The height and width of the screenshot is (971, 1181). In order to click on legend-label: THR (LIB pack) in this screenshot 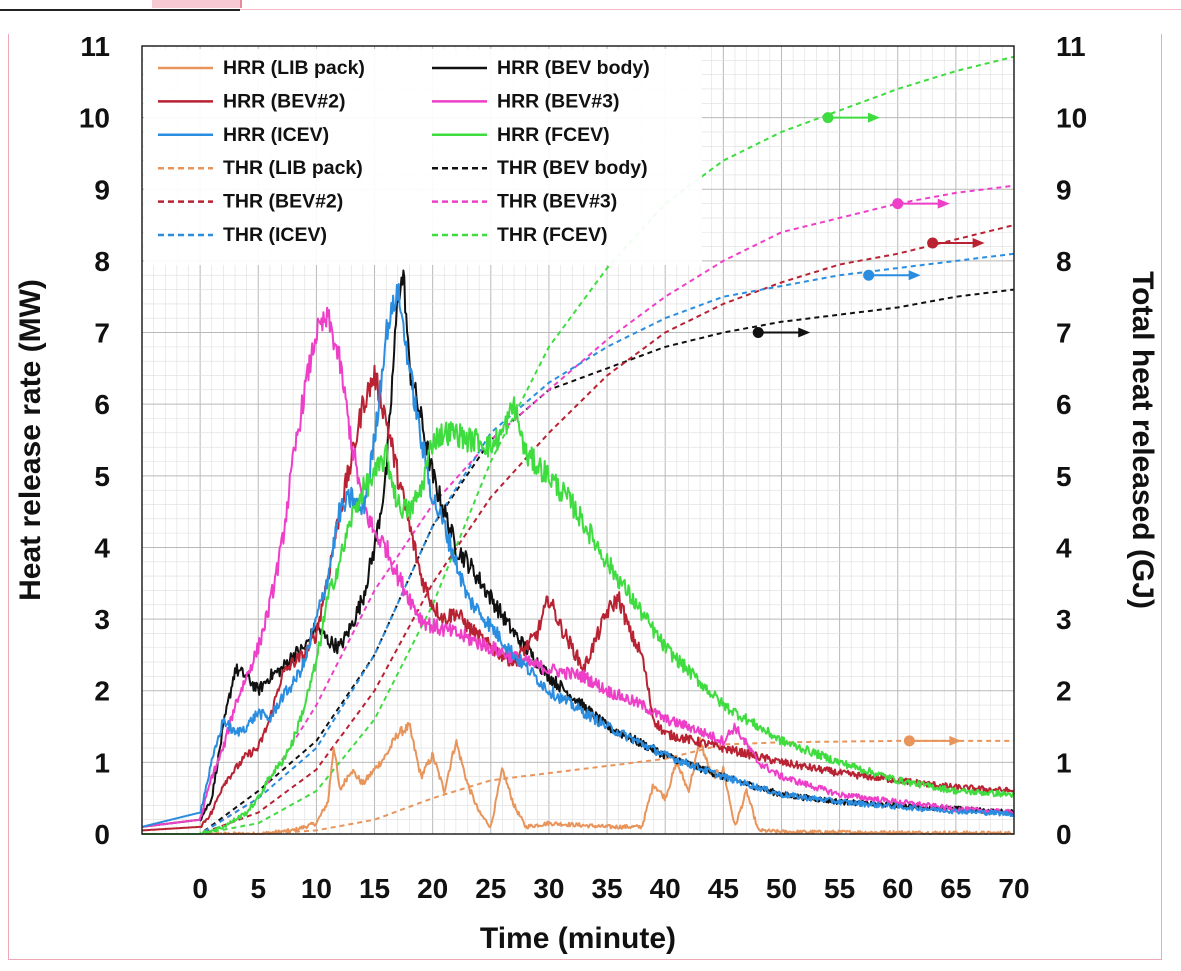, I will do `click(293, 168)`.